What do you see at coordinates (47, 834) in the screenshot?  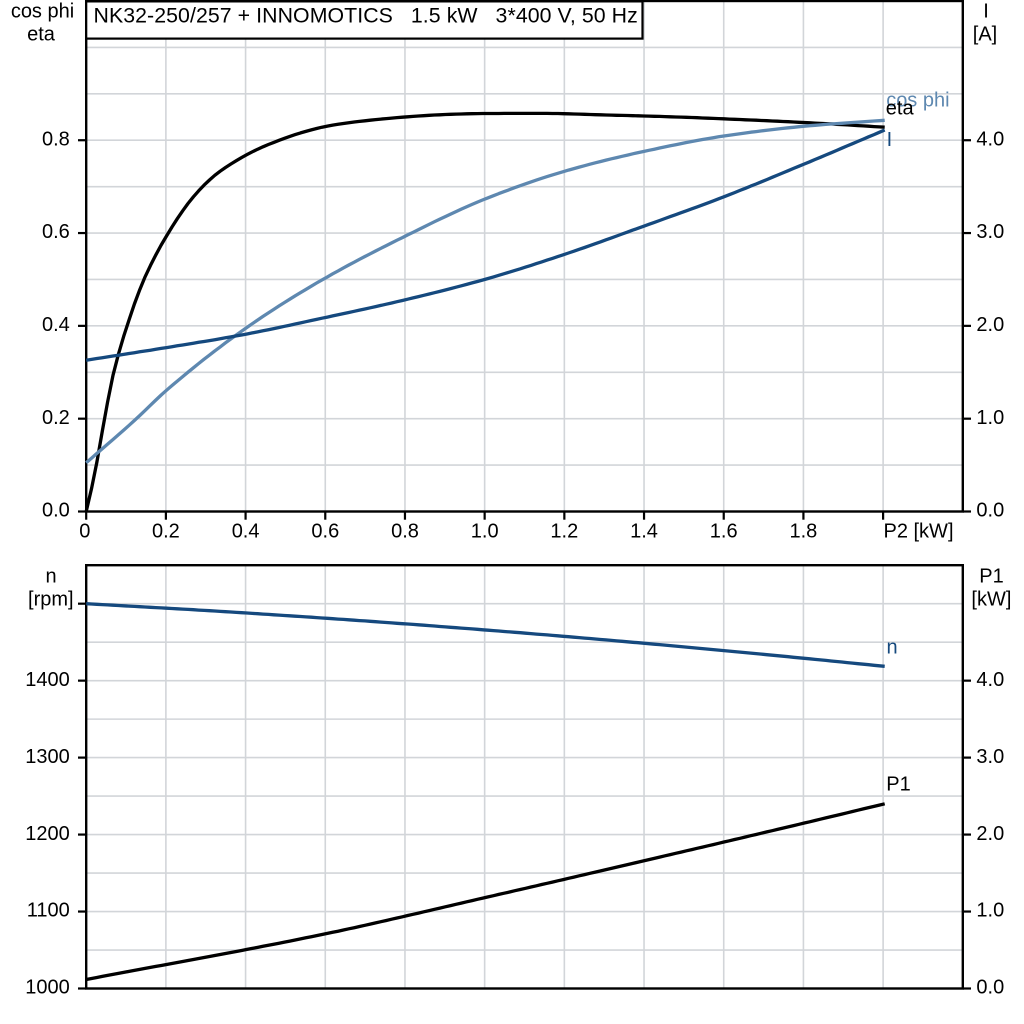 I see `svg-text: 1200` at bounding box center [47, 834].